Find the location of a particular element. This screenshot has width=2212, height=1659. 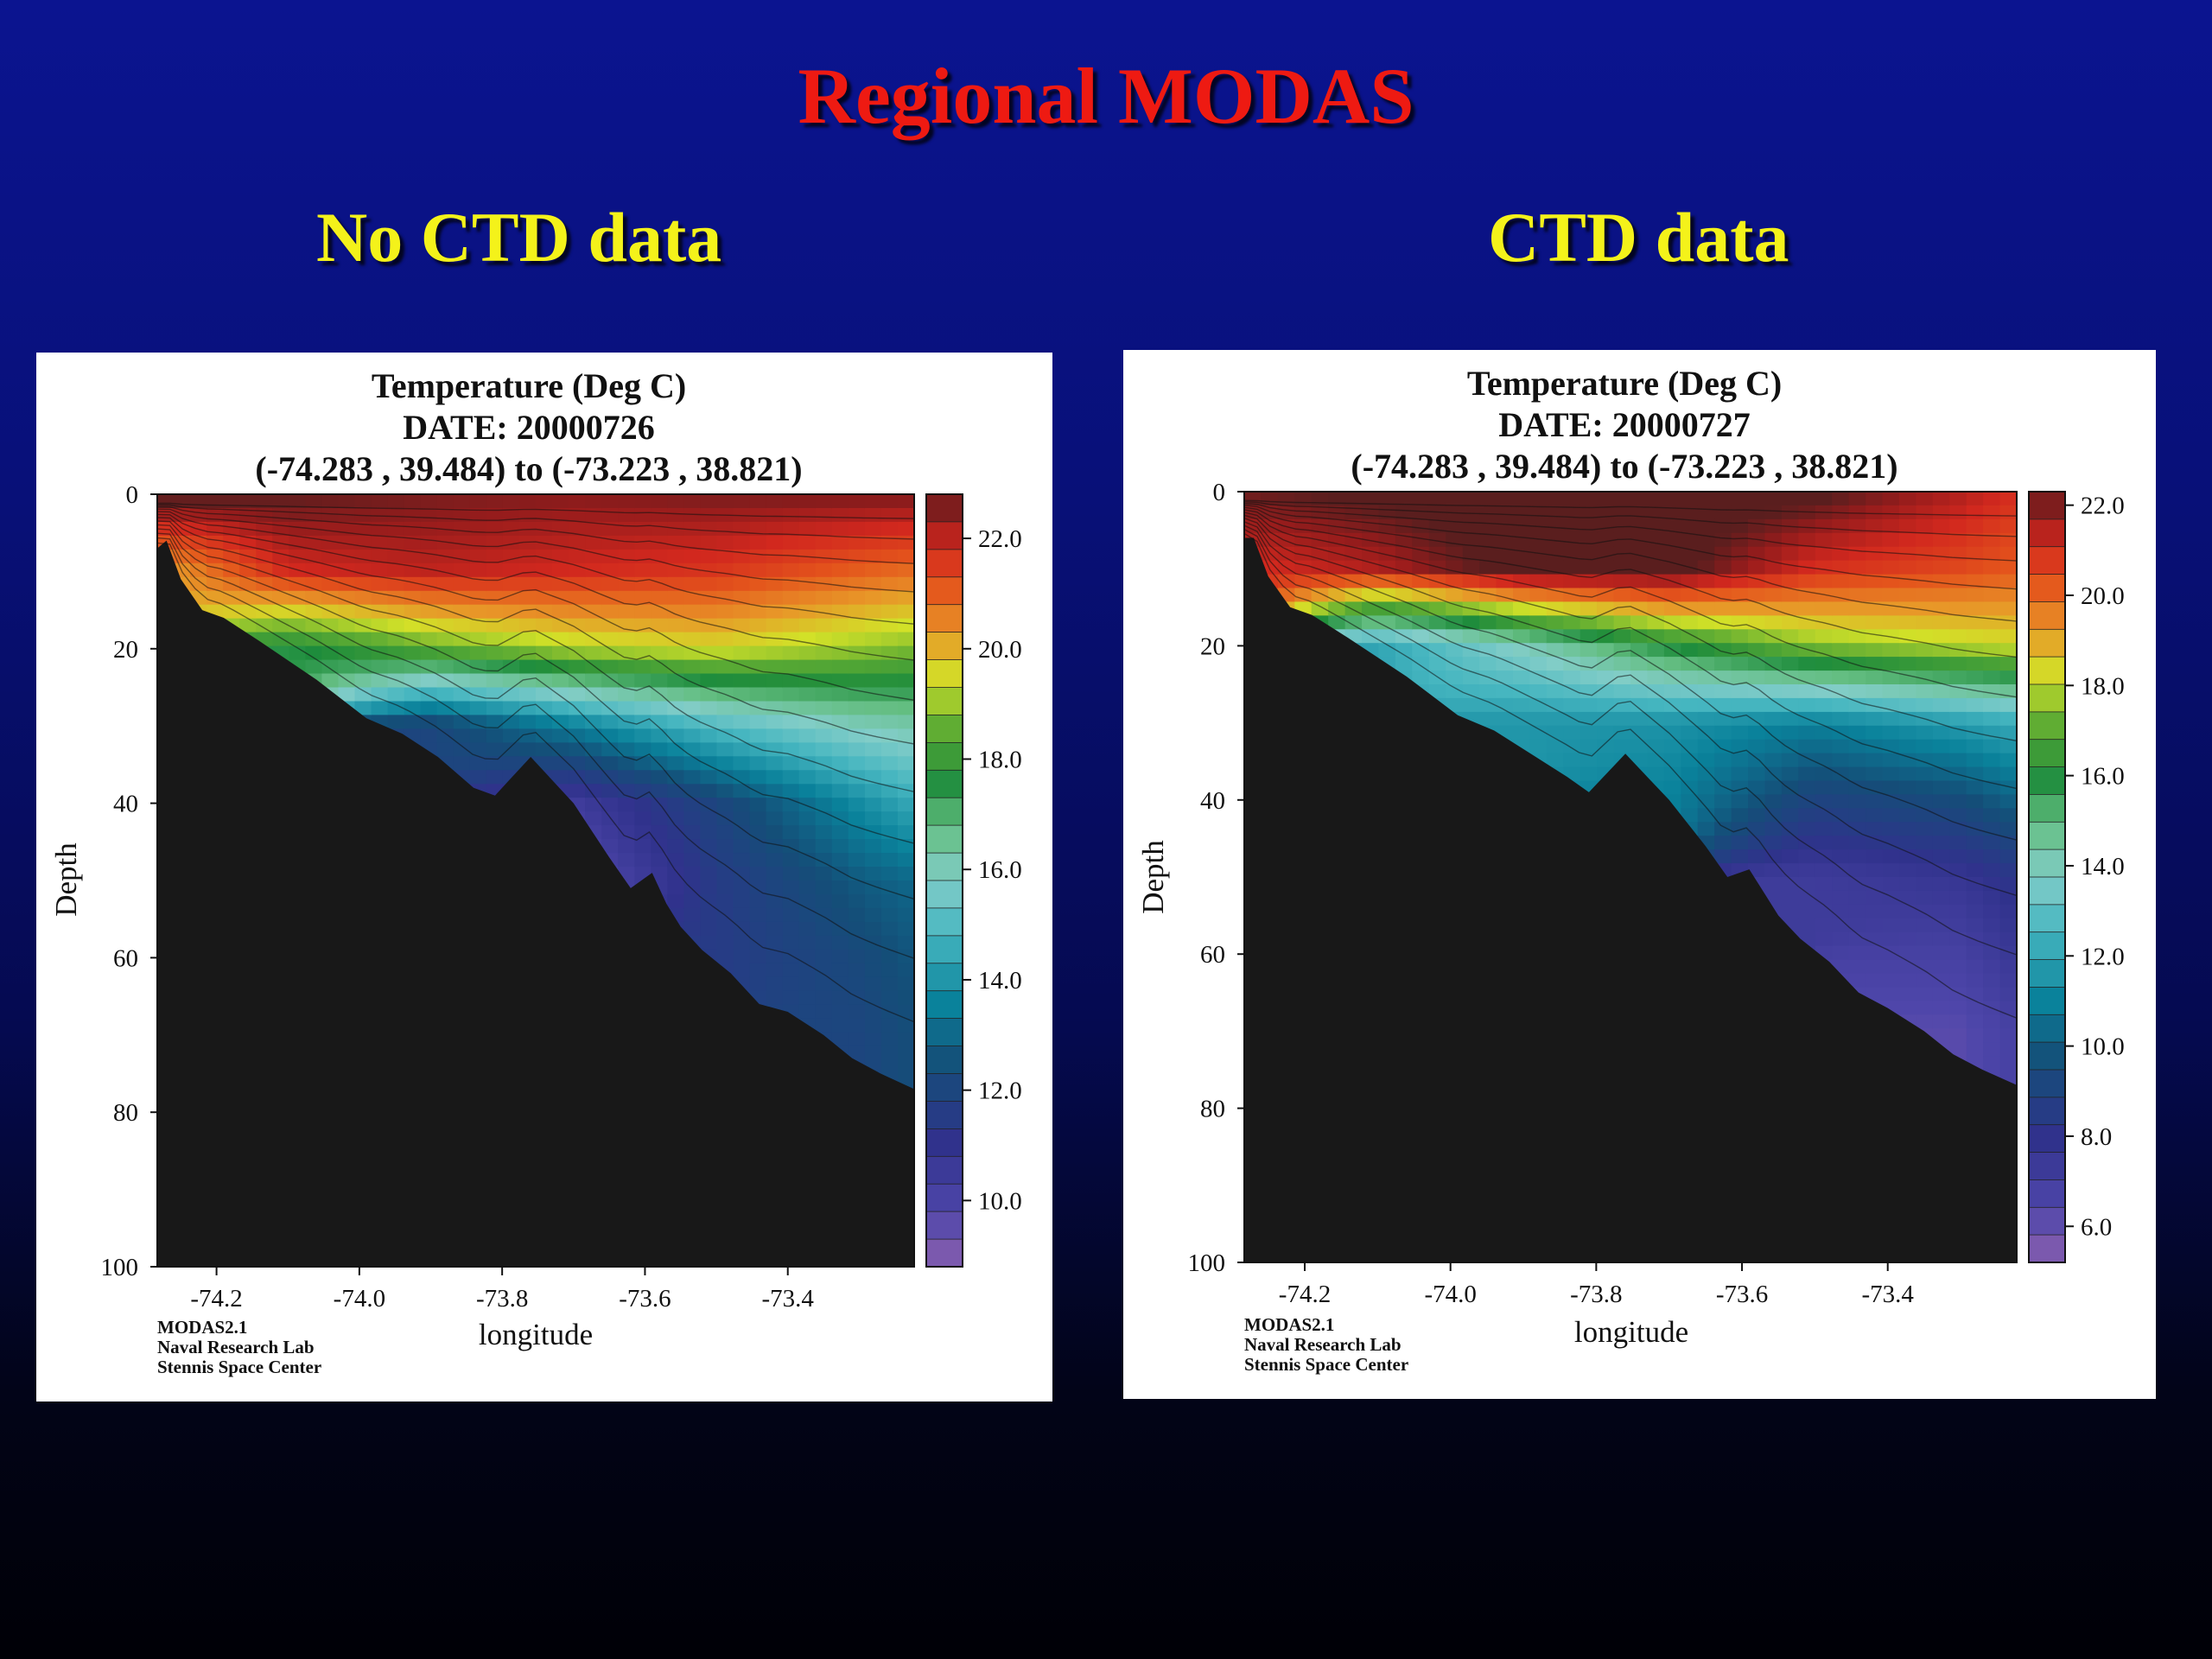

isotherm-line is located at coordinates (1630, 605).